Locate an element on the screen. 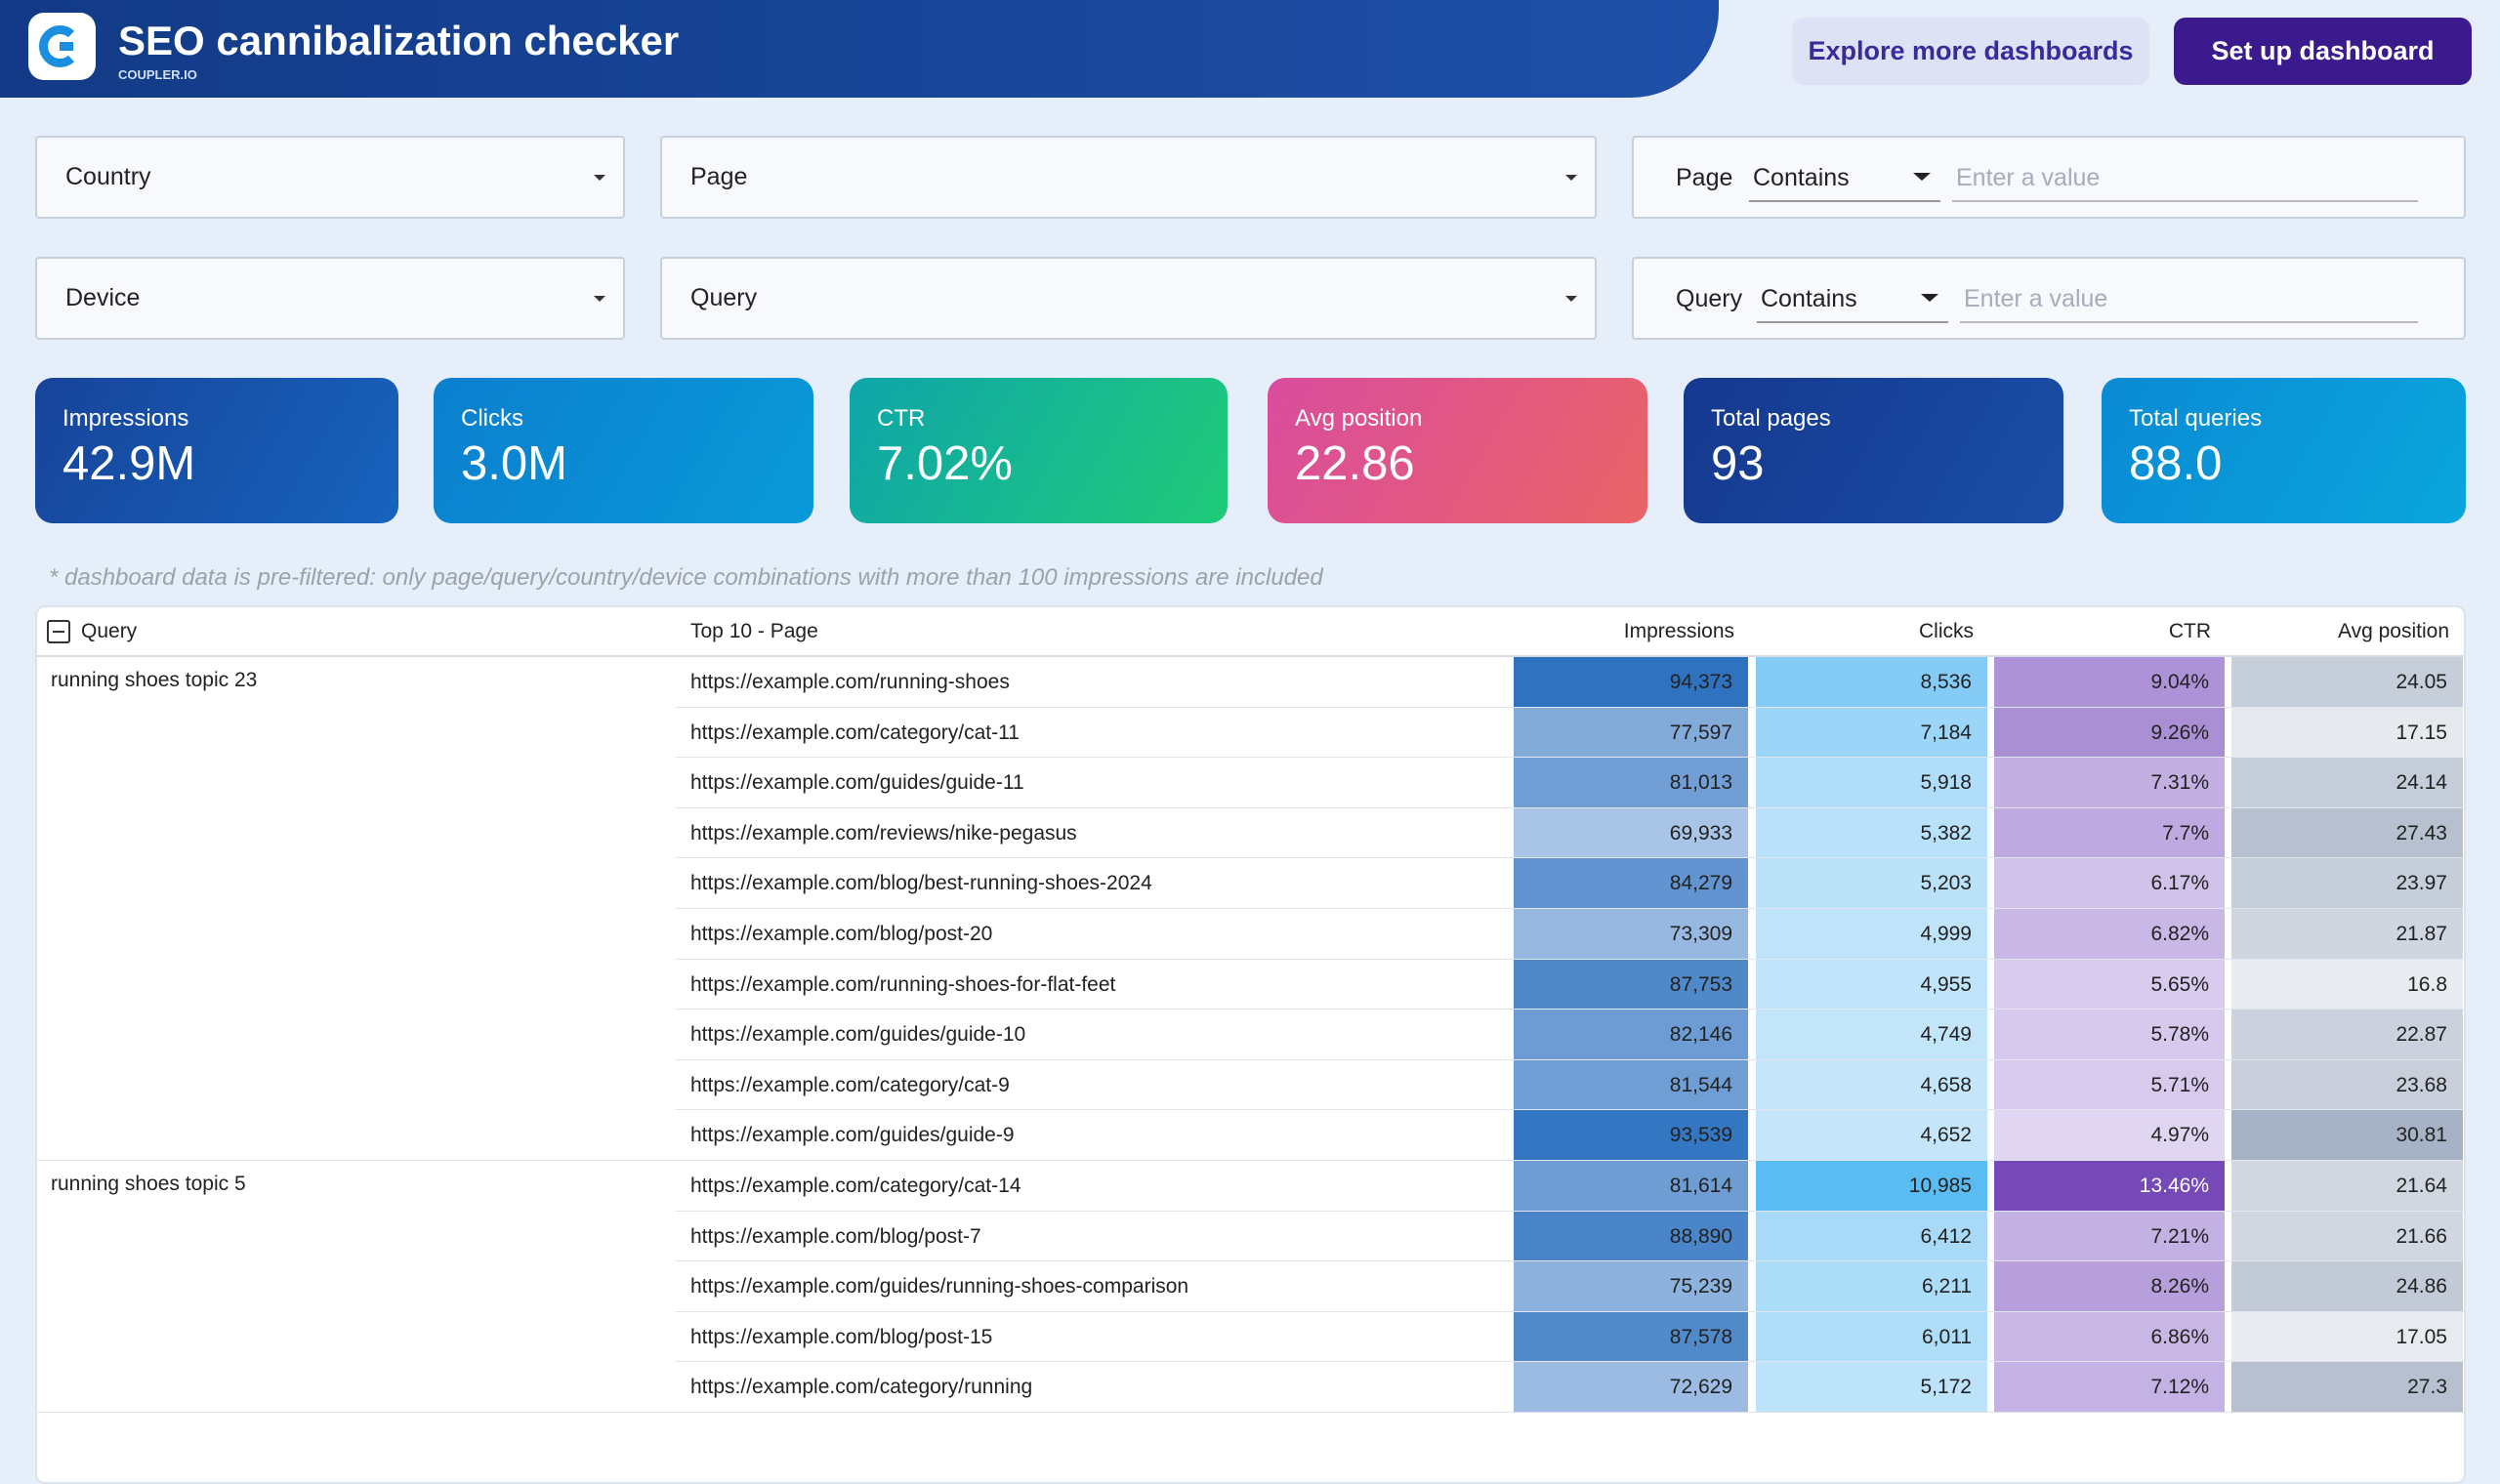 Image resolution: width=2500 pixels, height=1484 pixels. kpi-label: Total pages is located at coordinates (1887, 419).